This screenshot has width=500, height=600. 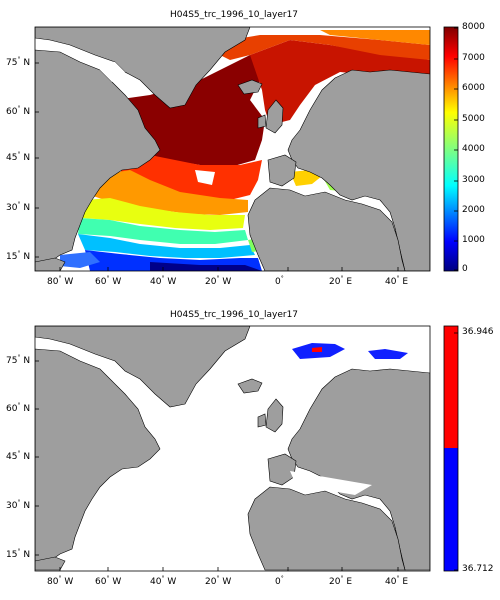 I want to click on colorbar-tick-label: 1000, so click(x=473, y=240).